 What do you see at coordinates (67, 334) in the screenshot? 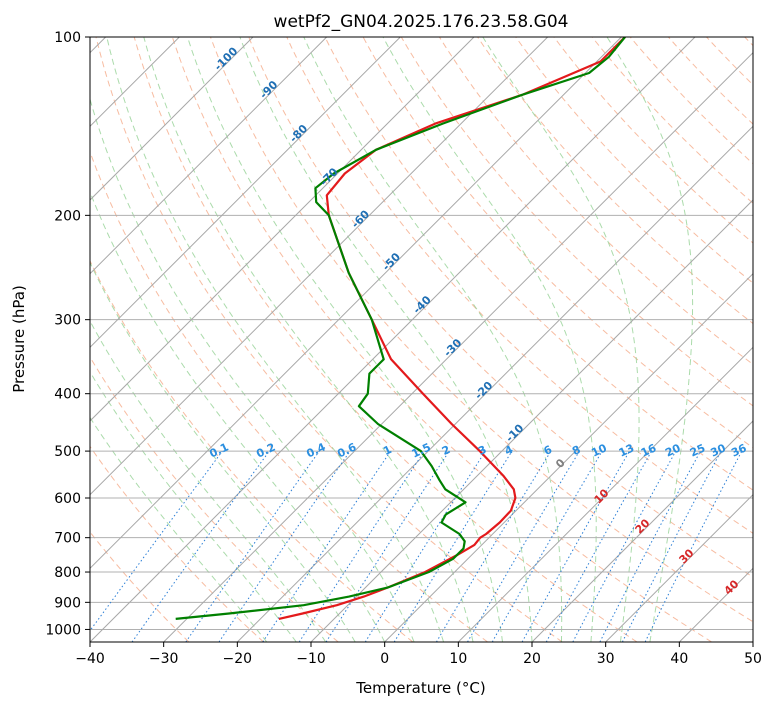
I see `y-axis-ticks: 100 200 300 400 500 600 700 800 900 1000` at bounding box center [67, 334].